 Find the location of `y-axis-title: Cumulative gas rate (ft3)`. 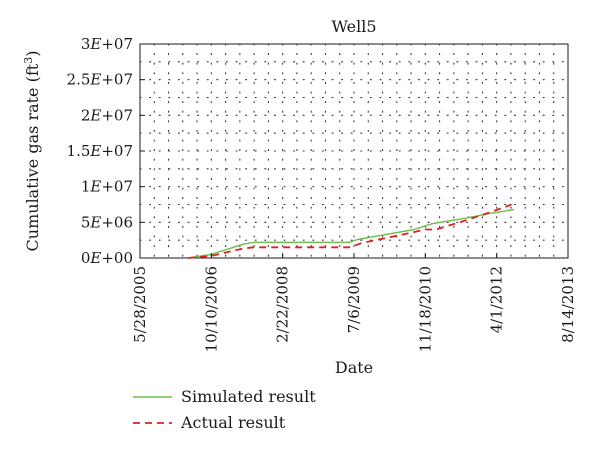

y-axis-title: Cumulative gas rate (ft3) is located at coordinates (32, 151).